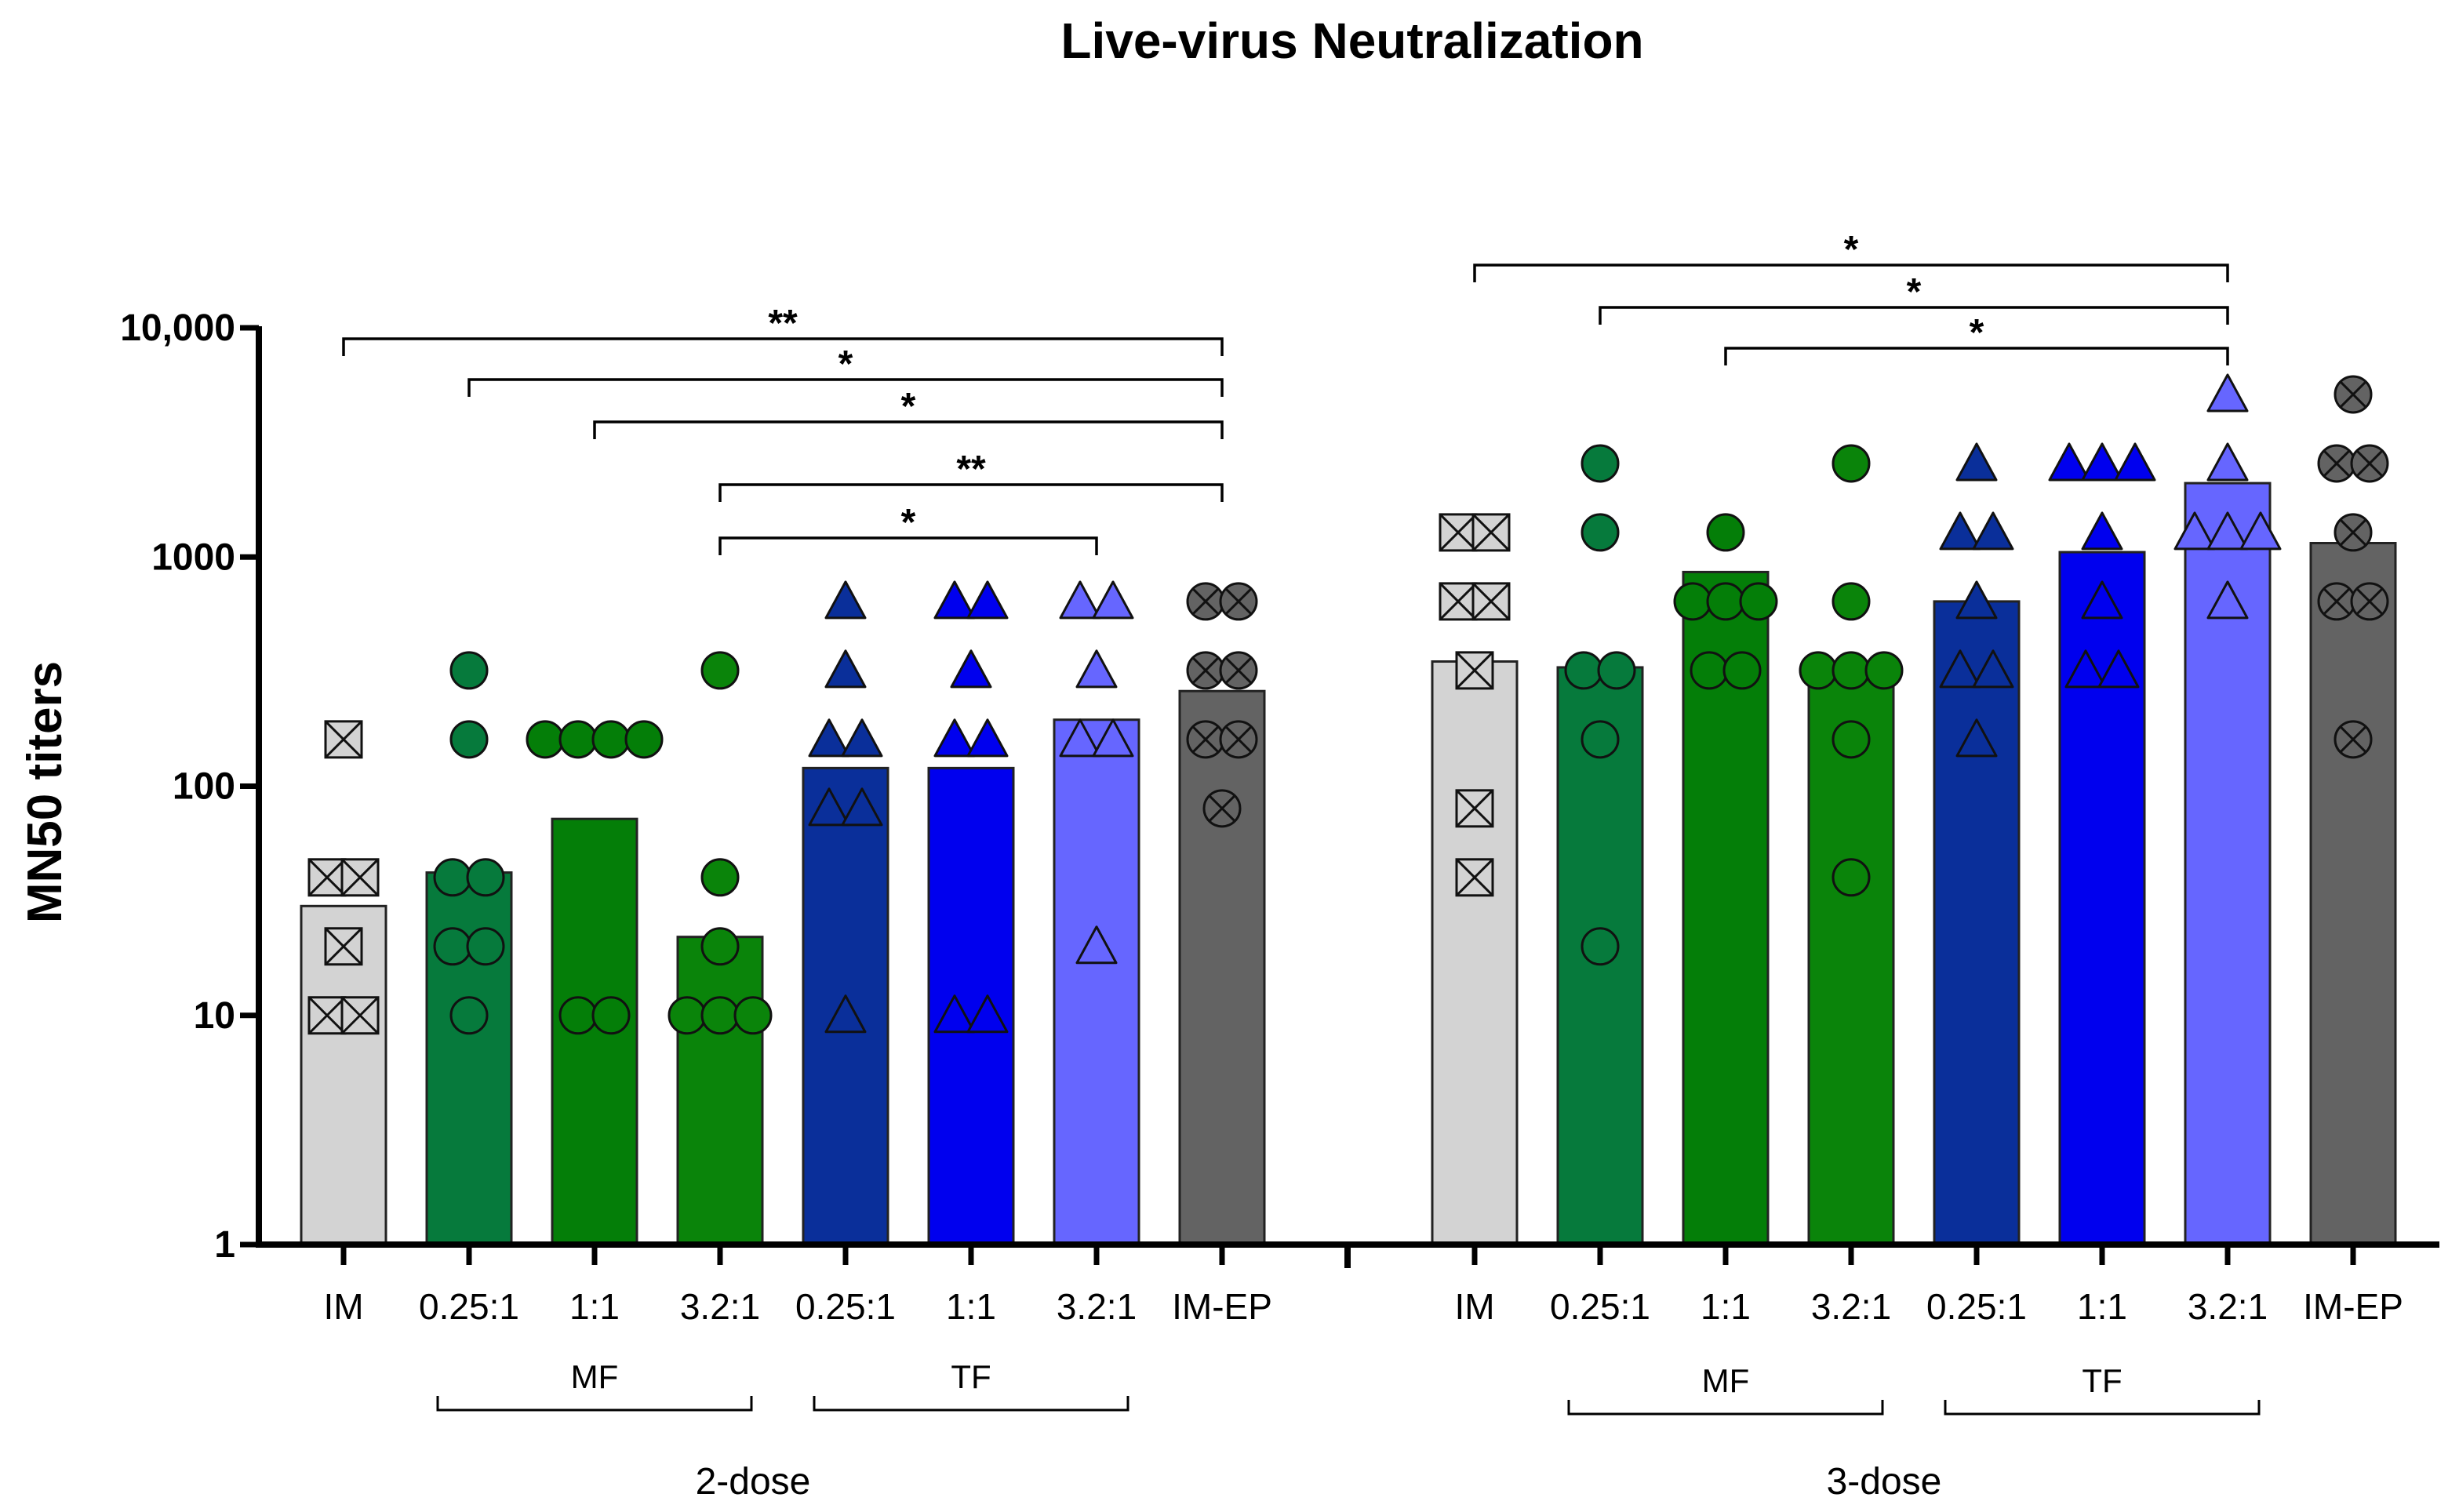 The image size is (2459, 1512). What do you see at coordinates (1351, 41) in the screenshot?
I see `chart-title: Live-virus Neutralization` at bounding box center [1351, 41].